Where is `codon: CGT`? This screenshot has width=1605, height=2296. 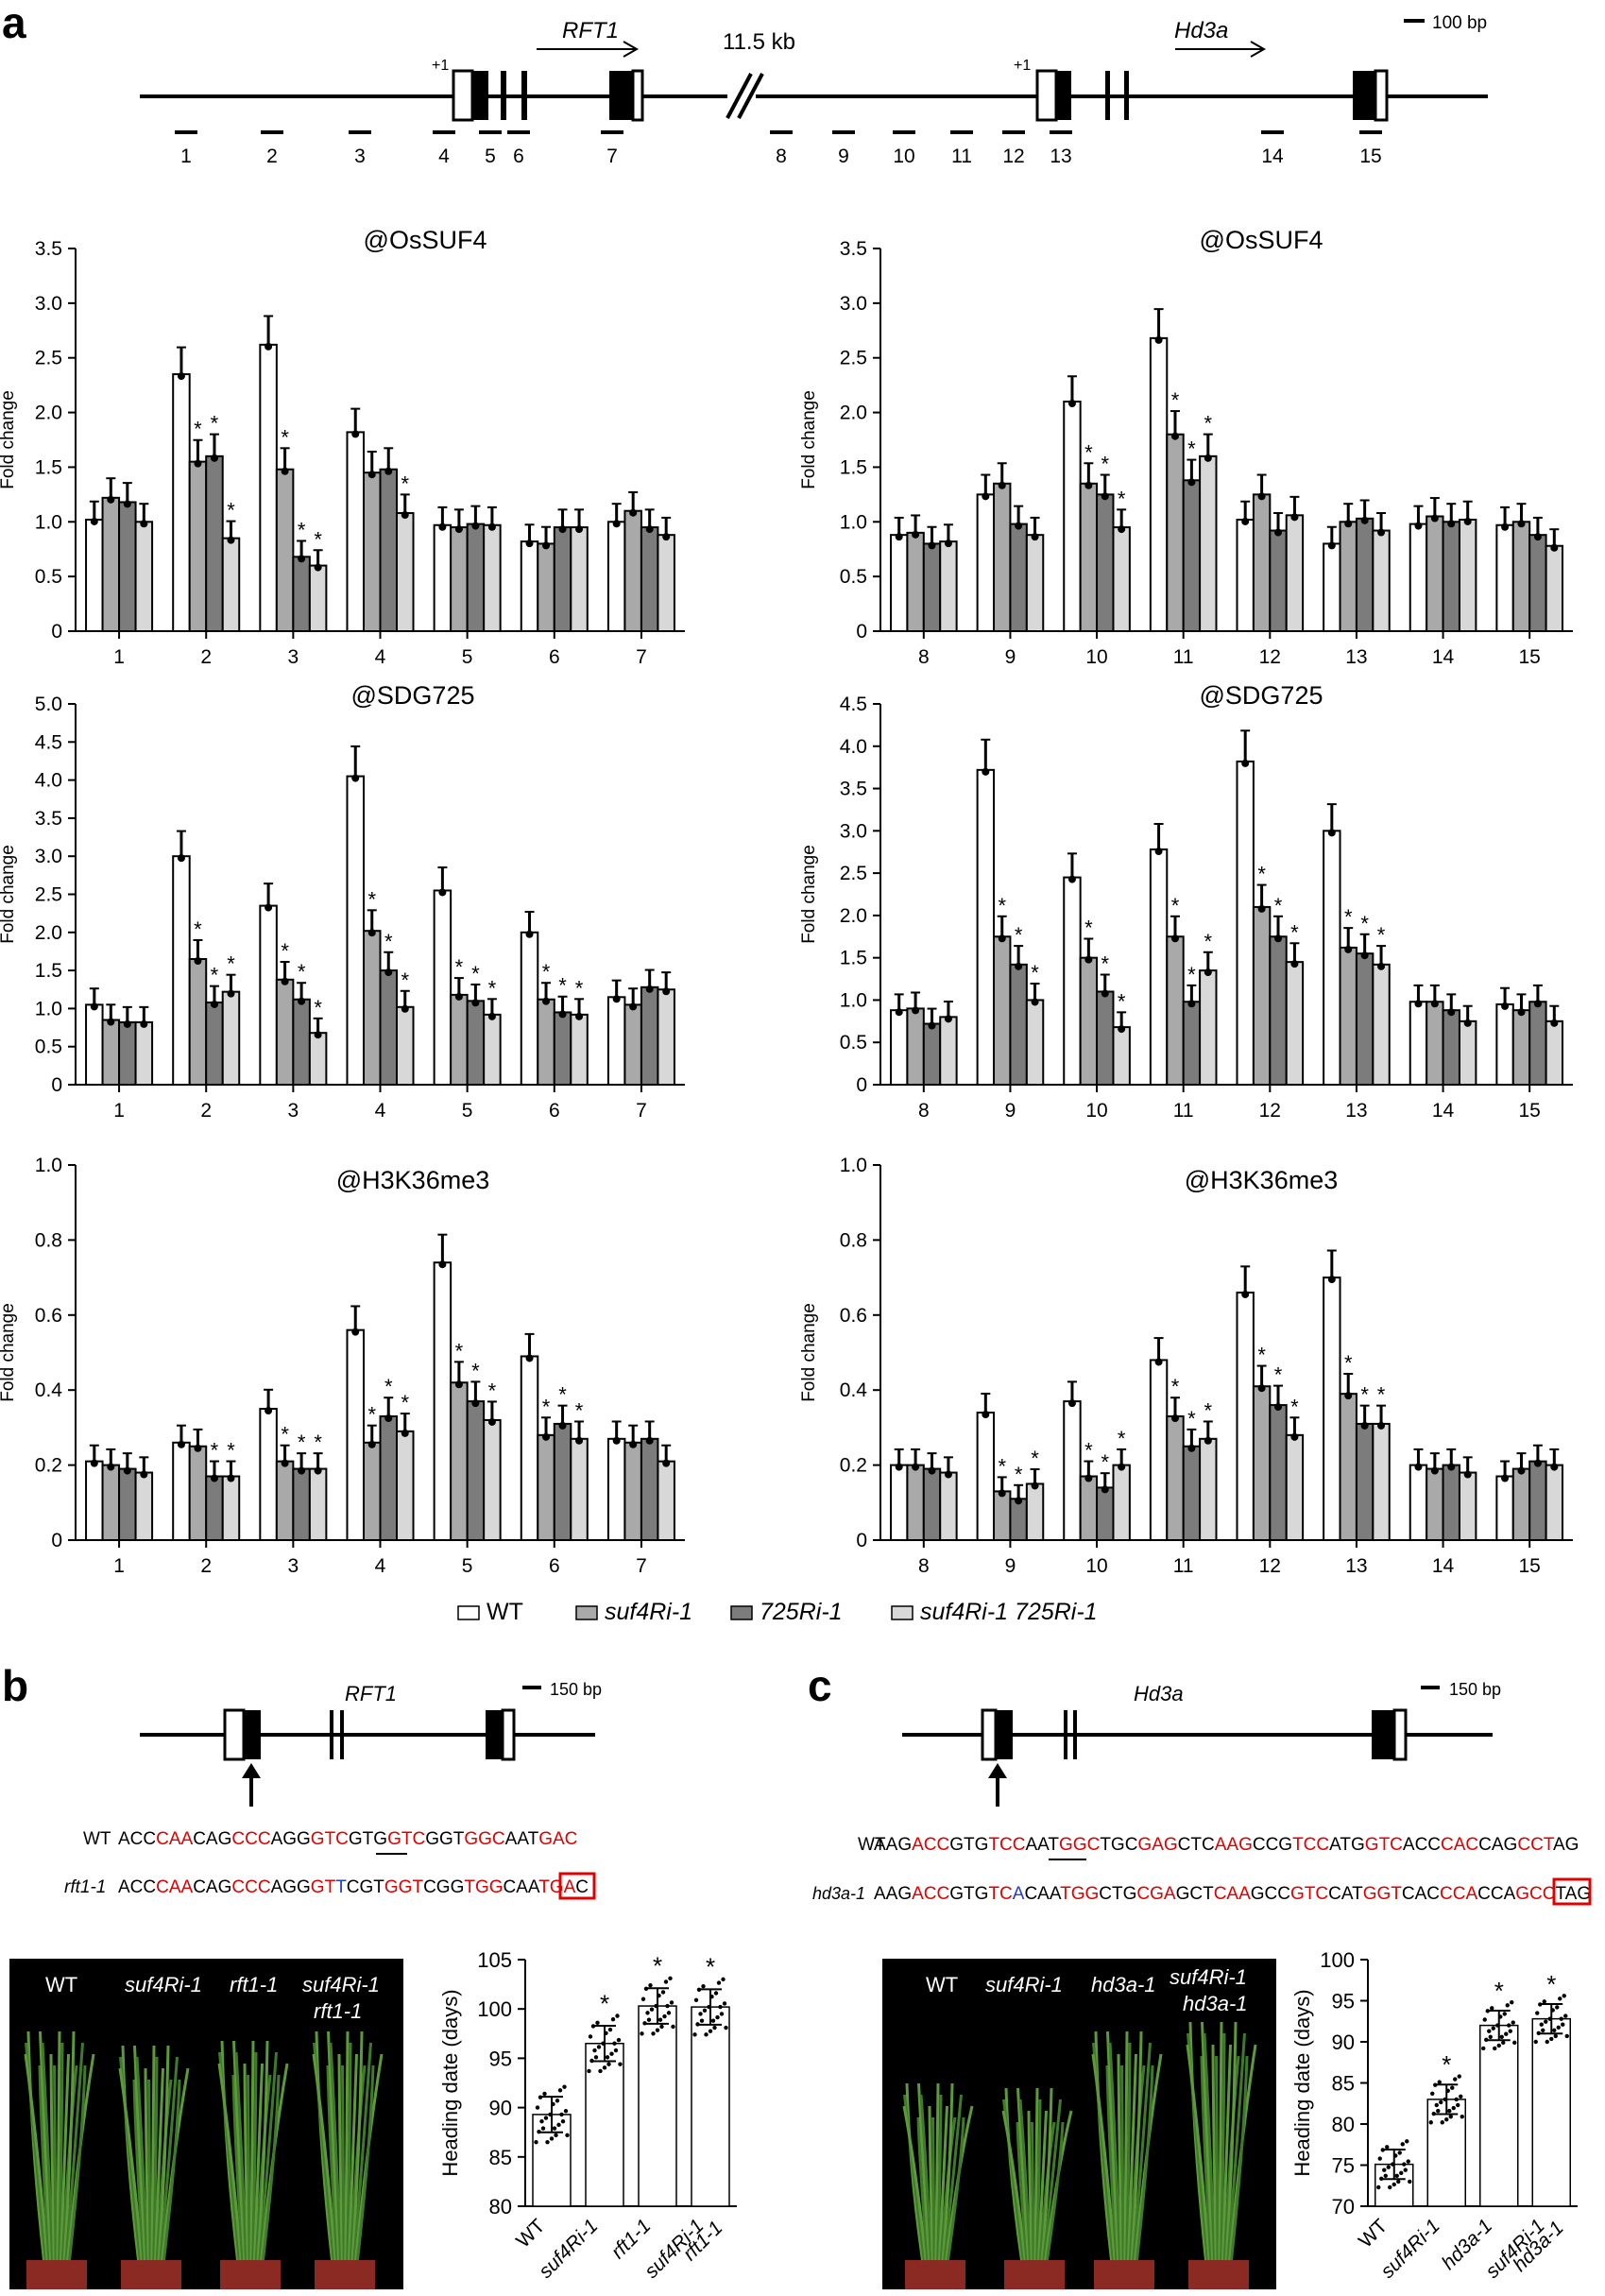
codon: CGT is located at coordinates (366, 1887).